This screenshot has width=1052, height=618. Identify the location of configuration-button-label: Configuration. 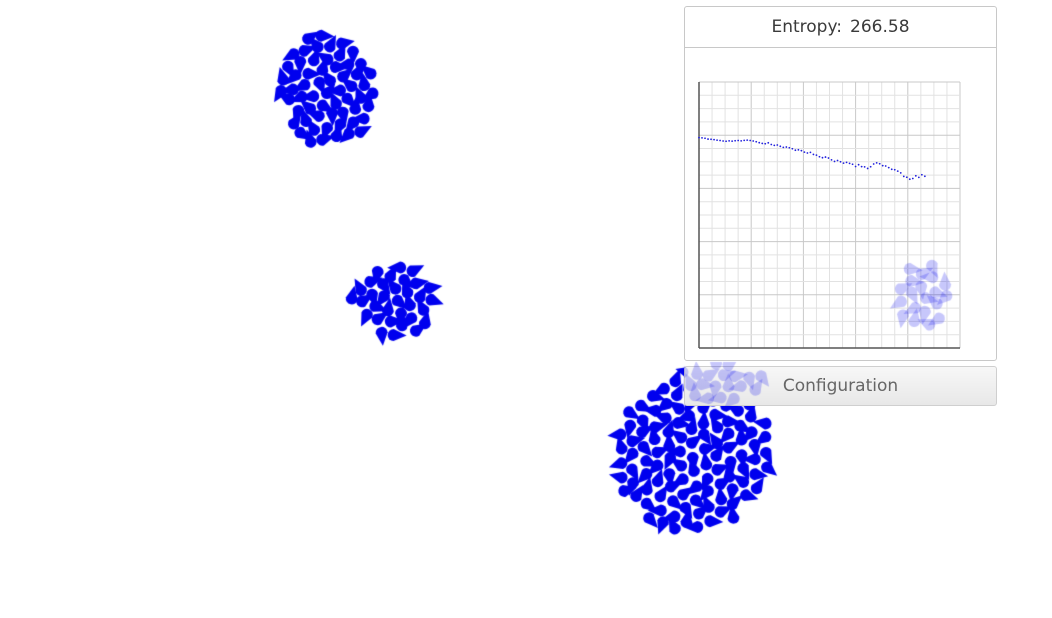
(840, 386).